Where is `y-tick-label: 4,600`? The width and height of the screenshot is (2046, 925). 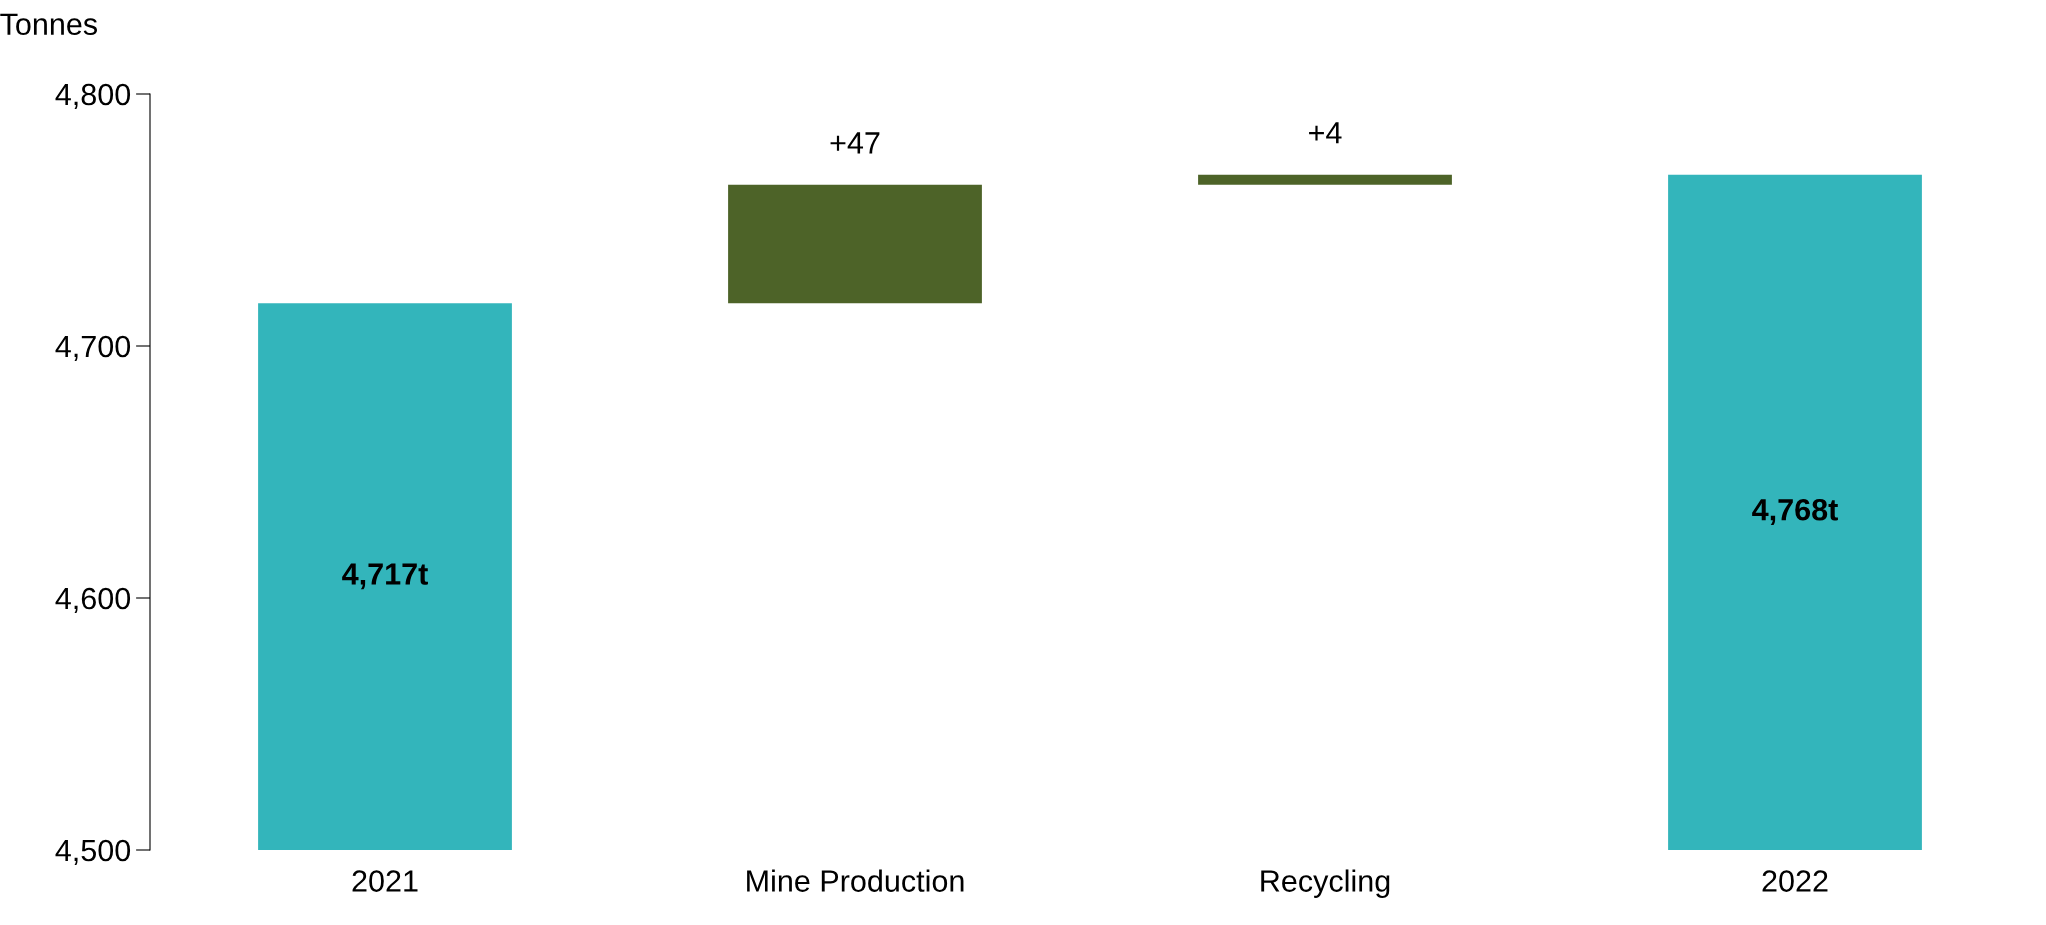
y-tick-label: 4,600 is located at coordinates (93, 600).